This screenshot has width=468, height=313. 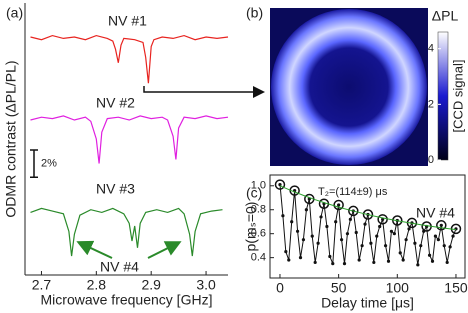 What do you see at coordinates (456, 288) in the screenshot?
I see `x-tick-label: 150` at bounding box center [456, 288].